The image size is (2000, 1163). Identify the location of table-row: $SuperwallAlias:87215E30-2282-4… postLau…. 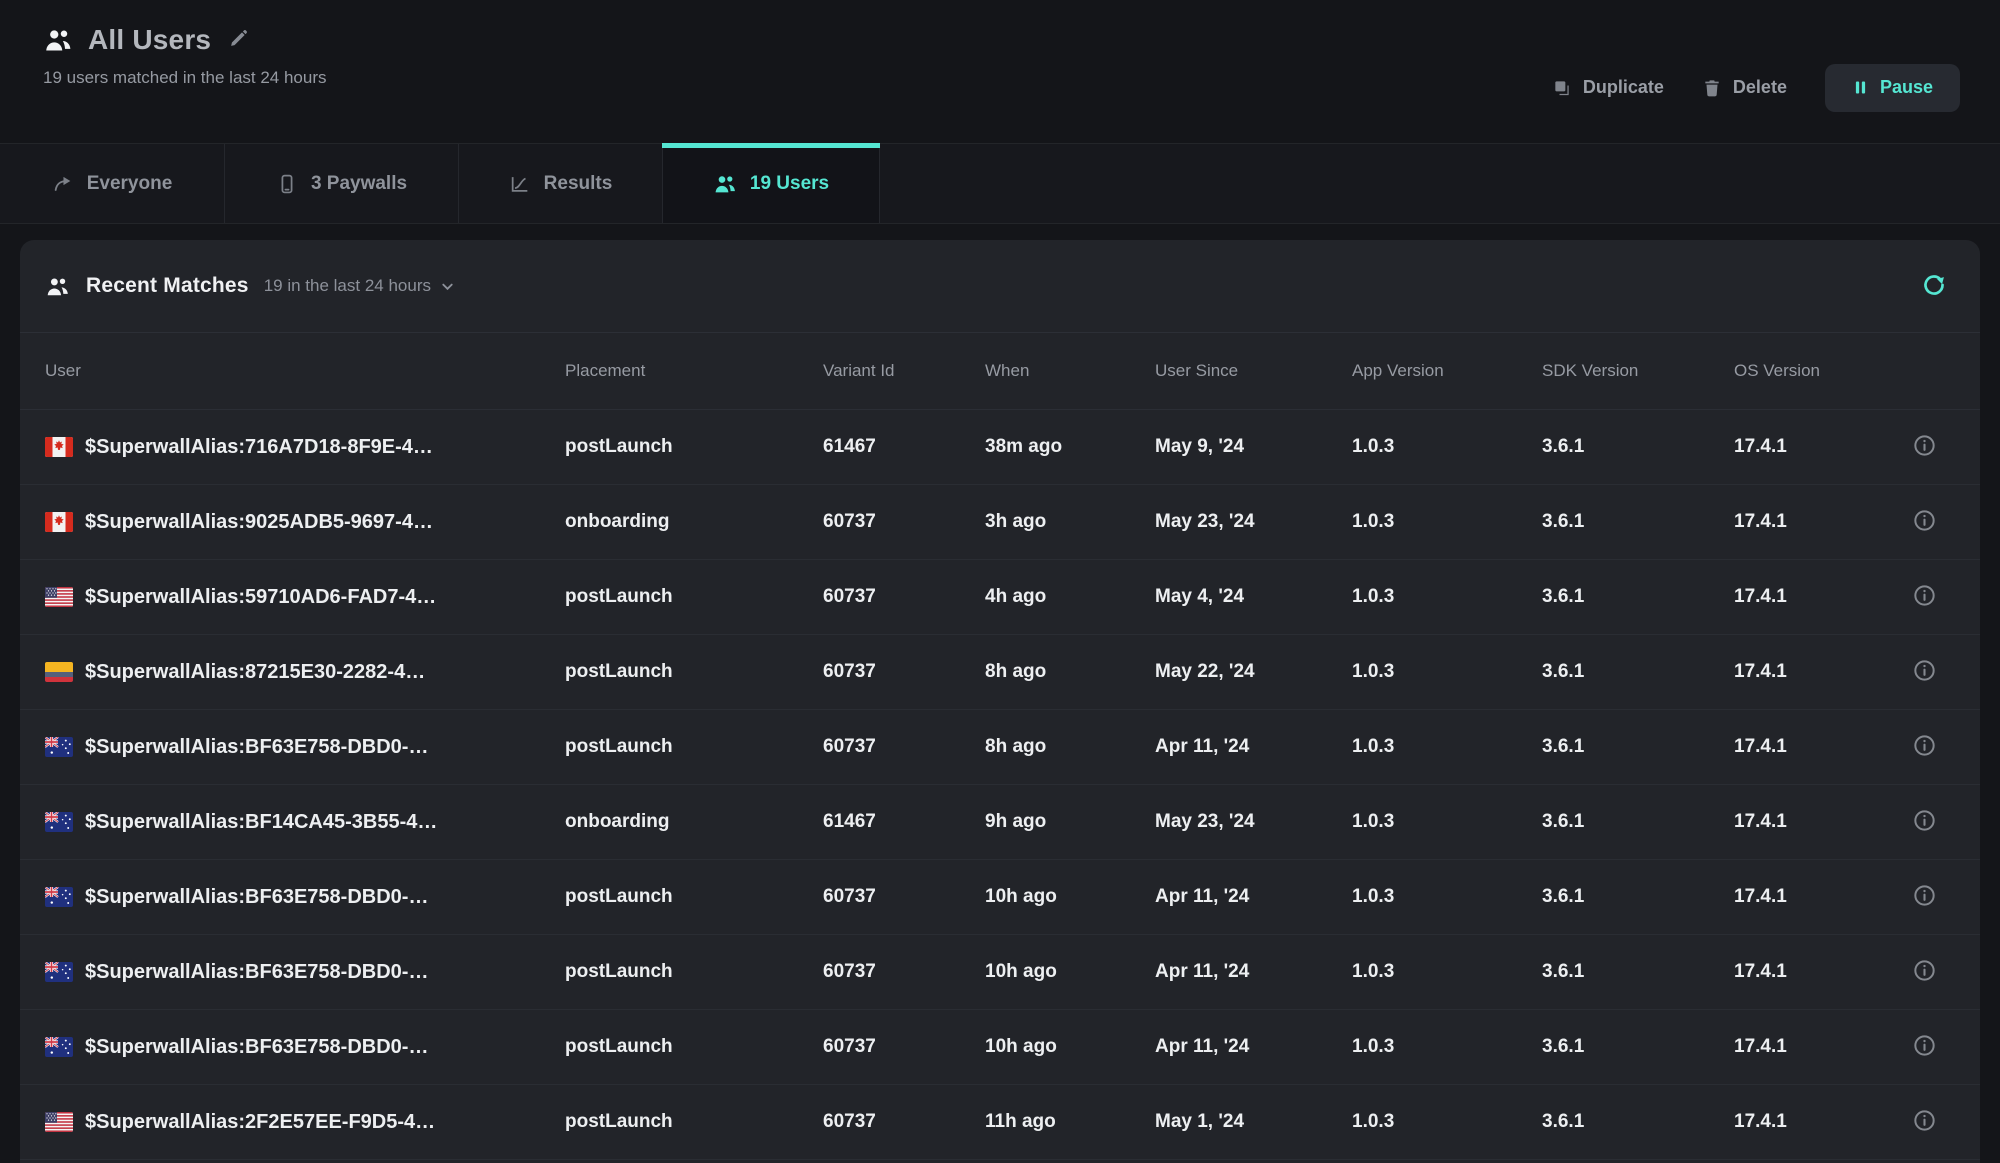
(1000, 672).